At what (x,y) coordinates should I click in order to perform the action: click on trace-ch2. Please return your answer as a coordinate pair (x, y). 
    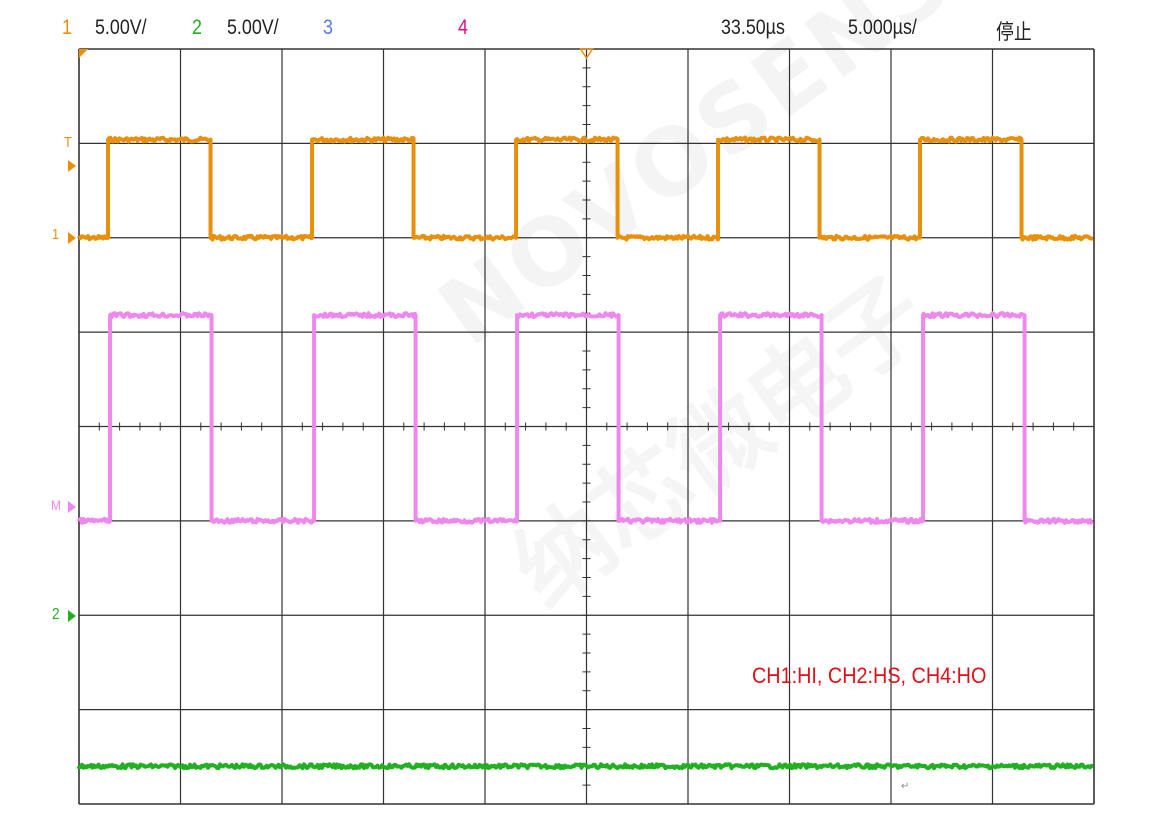
    Looking at the image, I should click on (585, 766).